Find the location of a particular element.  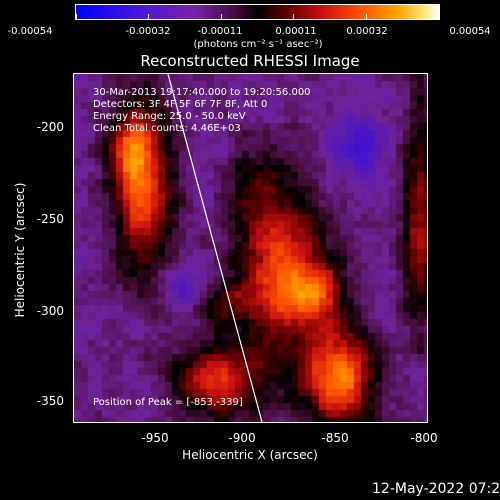

plot-title: Reconstructed RHESSI Image is located at coordinates (250, 61).